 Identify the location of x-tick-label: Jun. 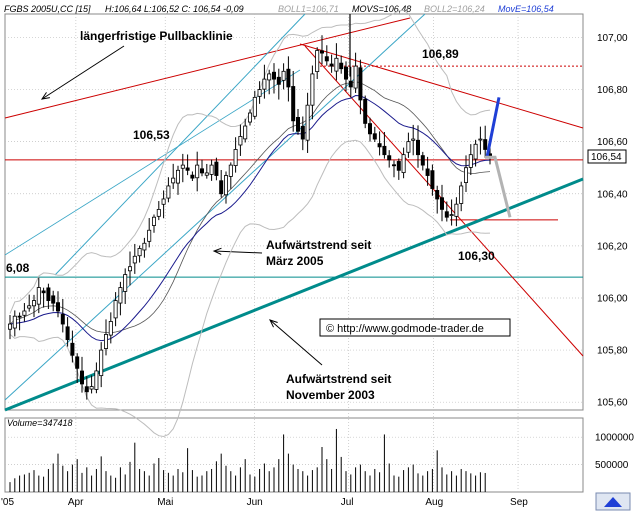
(255, 502).